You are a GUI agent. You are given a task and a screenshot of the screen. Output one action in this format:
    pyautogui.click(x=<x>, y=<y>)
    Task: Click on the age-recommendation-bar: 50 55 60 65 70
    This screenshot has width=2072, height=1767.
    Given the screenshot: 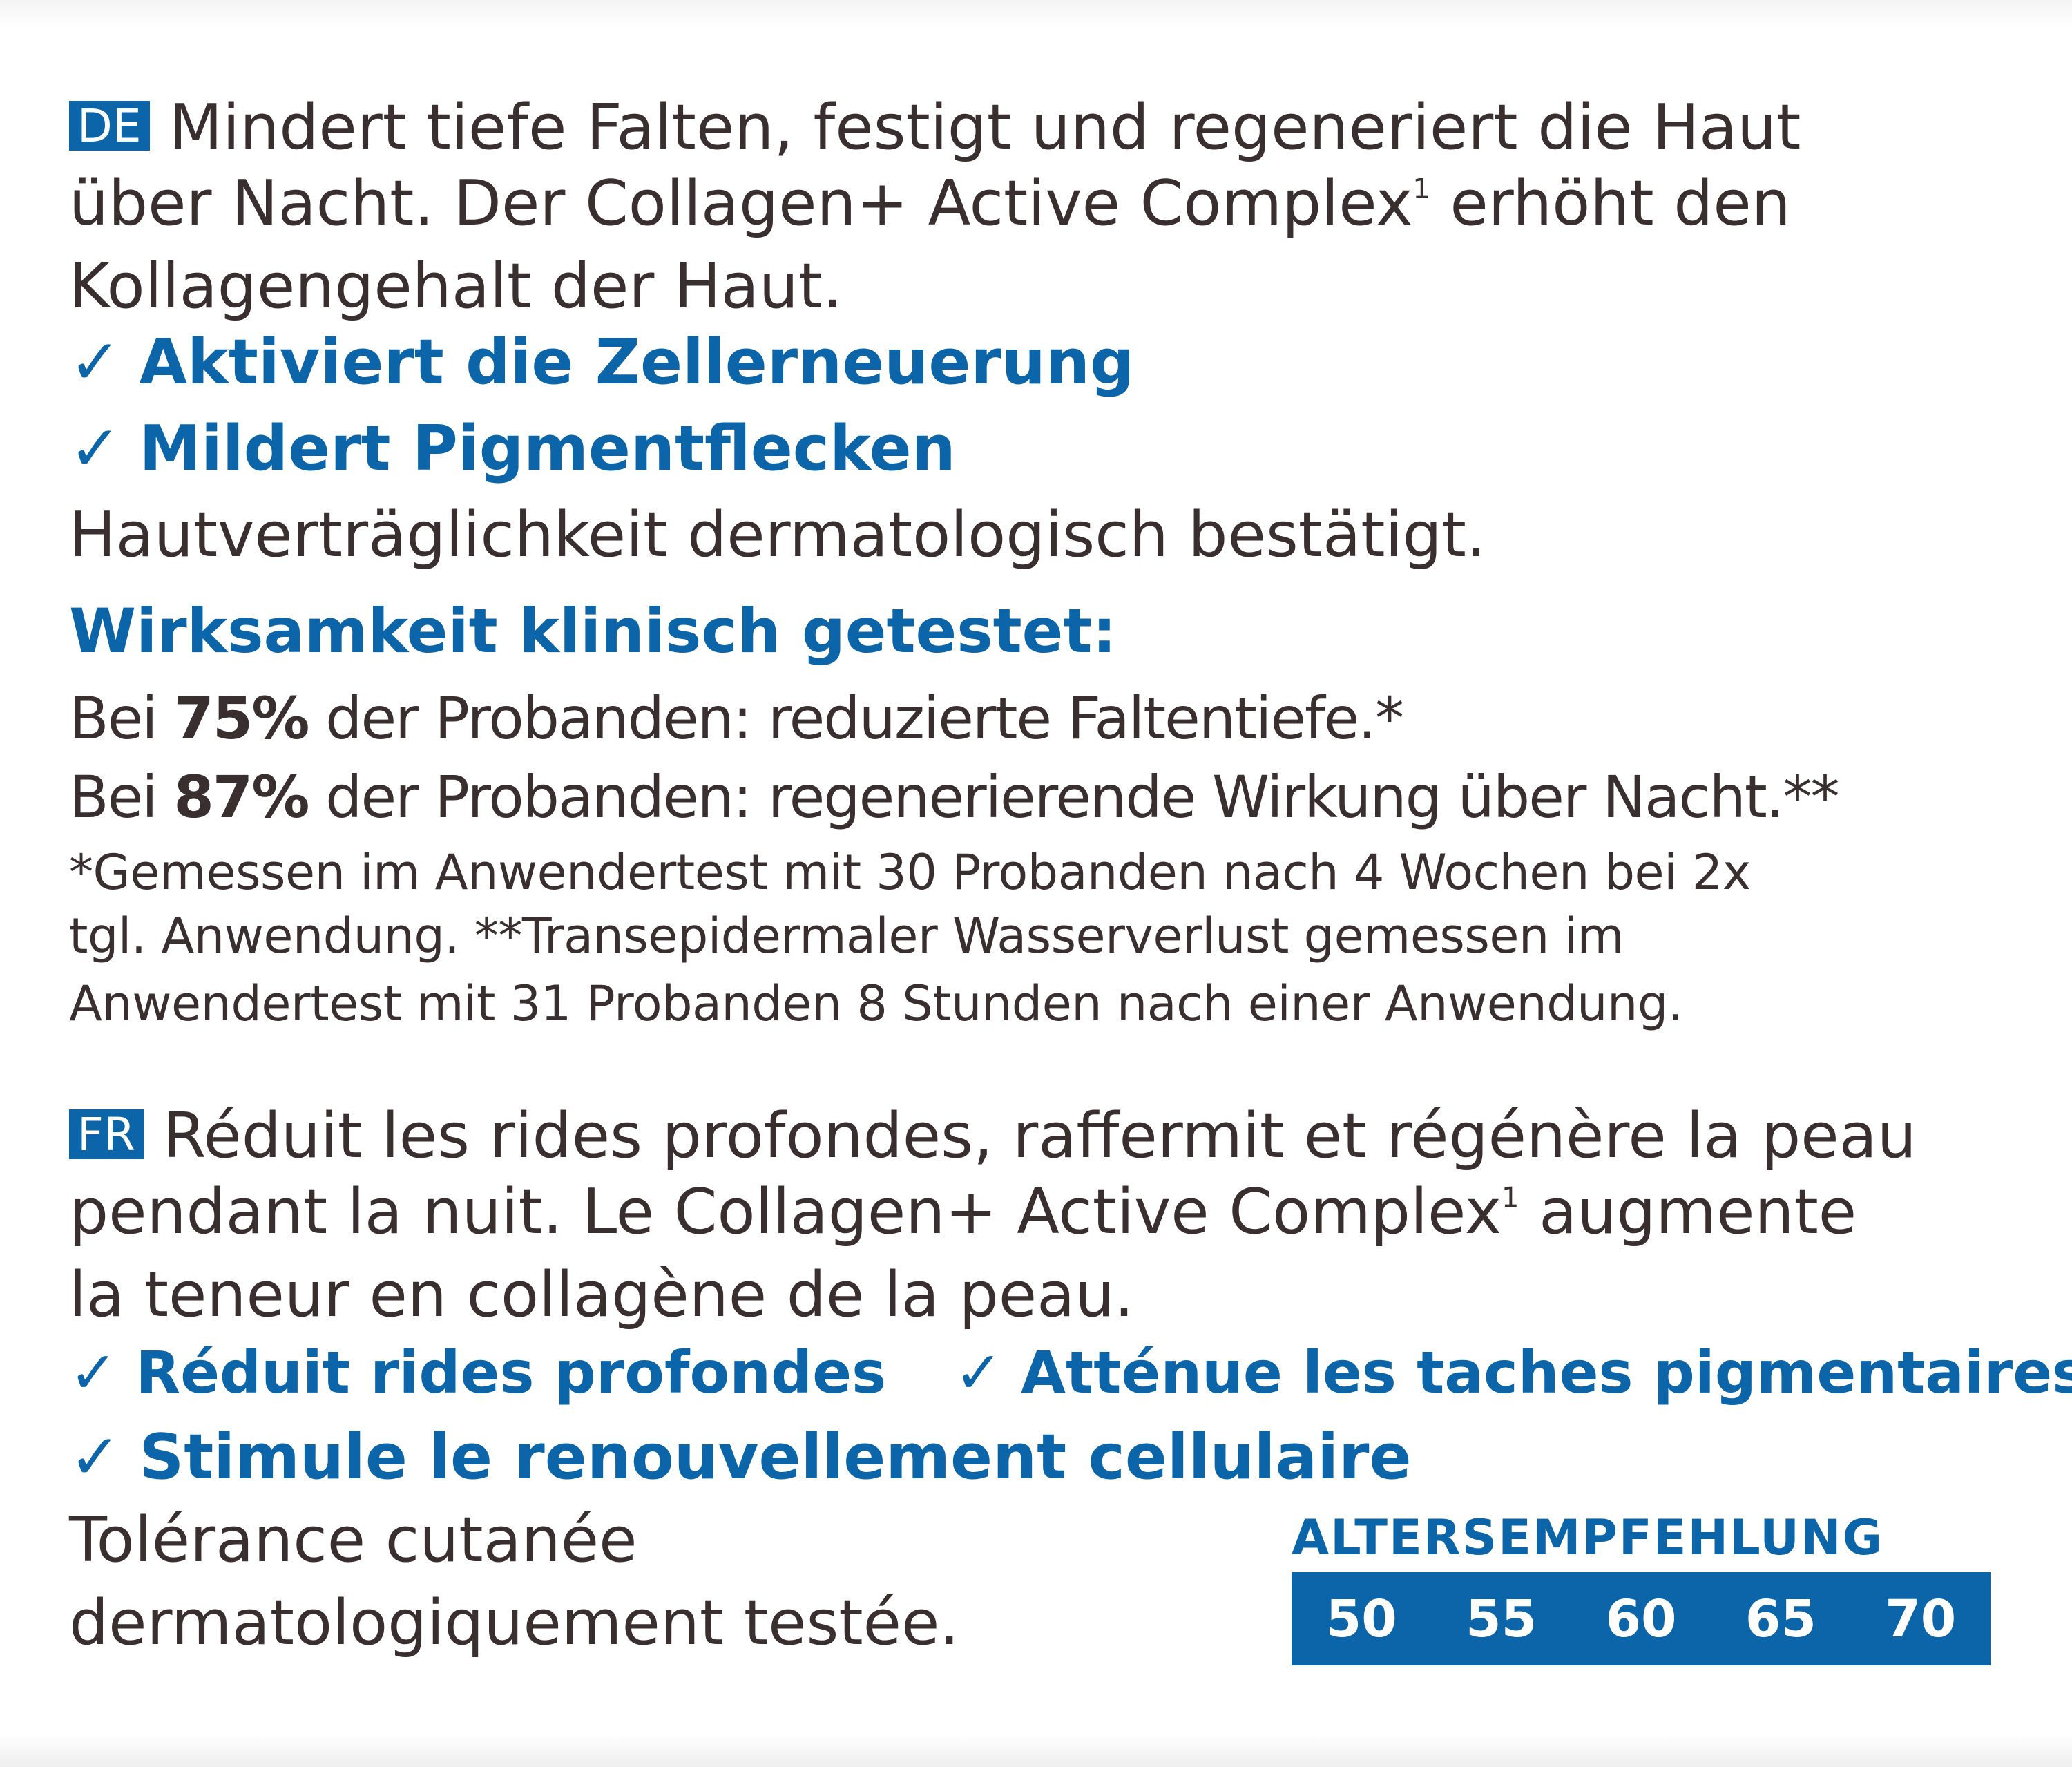 What is the action you would take?
    pyautogui.click(x=1641, y=1618)
    